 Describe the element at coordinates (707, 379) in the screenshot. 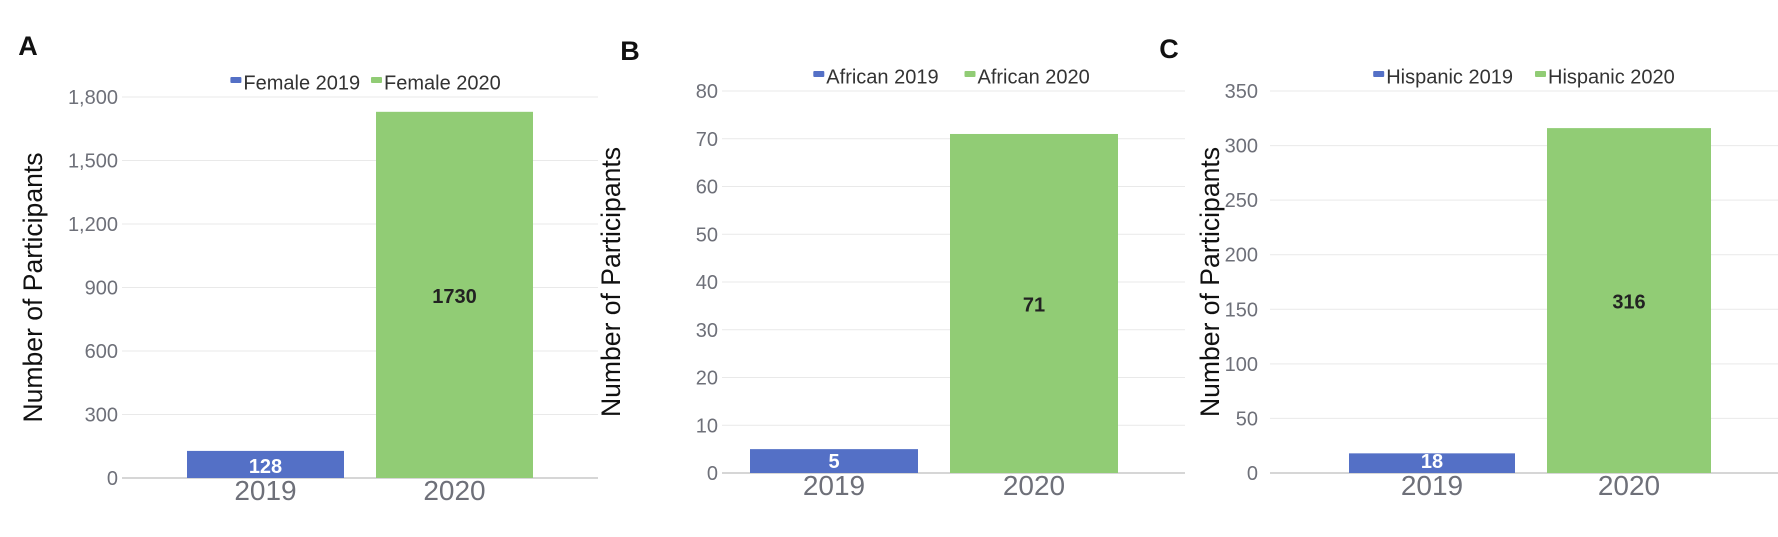

I see `y-tick-label: 20` at that location.